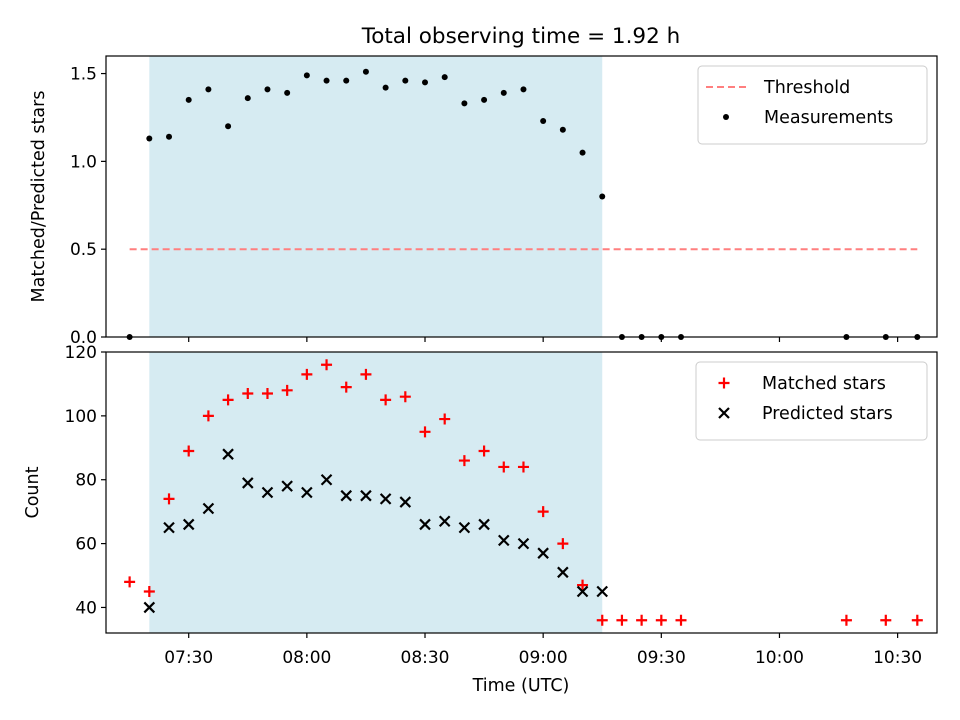 Image resolution: width=960 pixels, height=720 pixels. I want to click on y-tick-label: 100, so click(81, 417).